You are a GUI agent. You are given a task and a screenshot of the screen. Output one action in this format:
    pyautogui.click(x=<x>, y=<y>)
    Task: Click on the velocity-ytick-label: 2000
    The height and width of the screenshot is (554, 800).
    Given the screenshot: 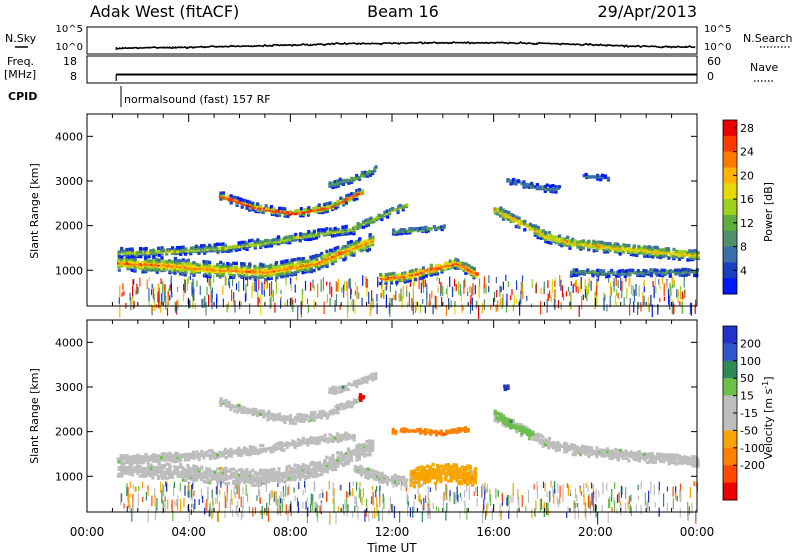 What is the action you would take?
    pyautogui.click(x=69, y=432)
    